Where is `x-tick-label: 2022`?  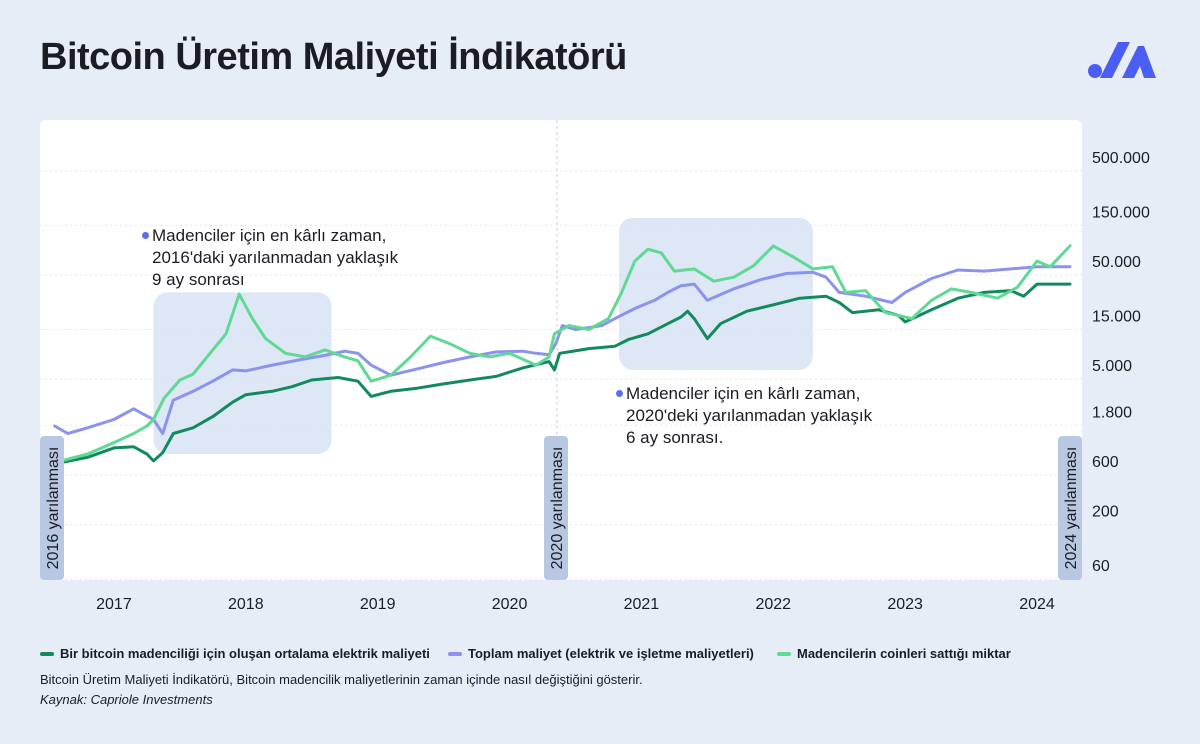
x-tick-label: 2022 is located at coordinates (773, 604).